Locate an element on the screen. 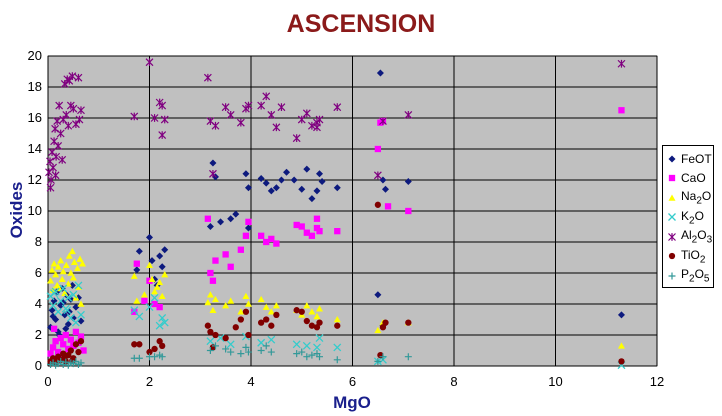  x-tick-label: 12 is located at coordinates (657, 381).